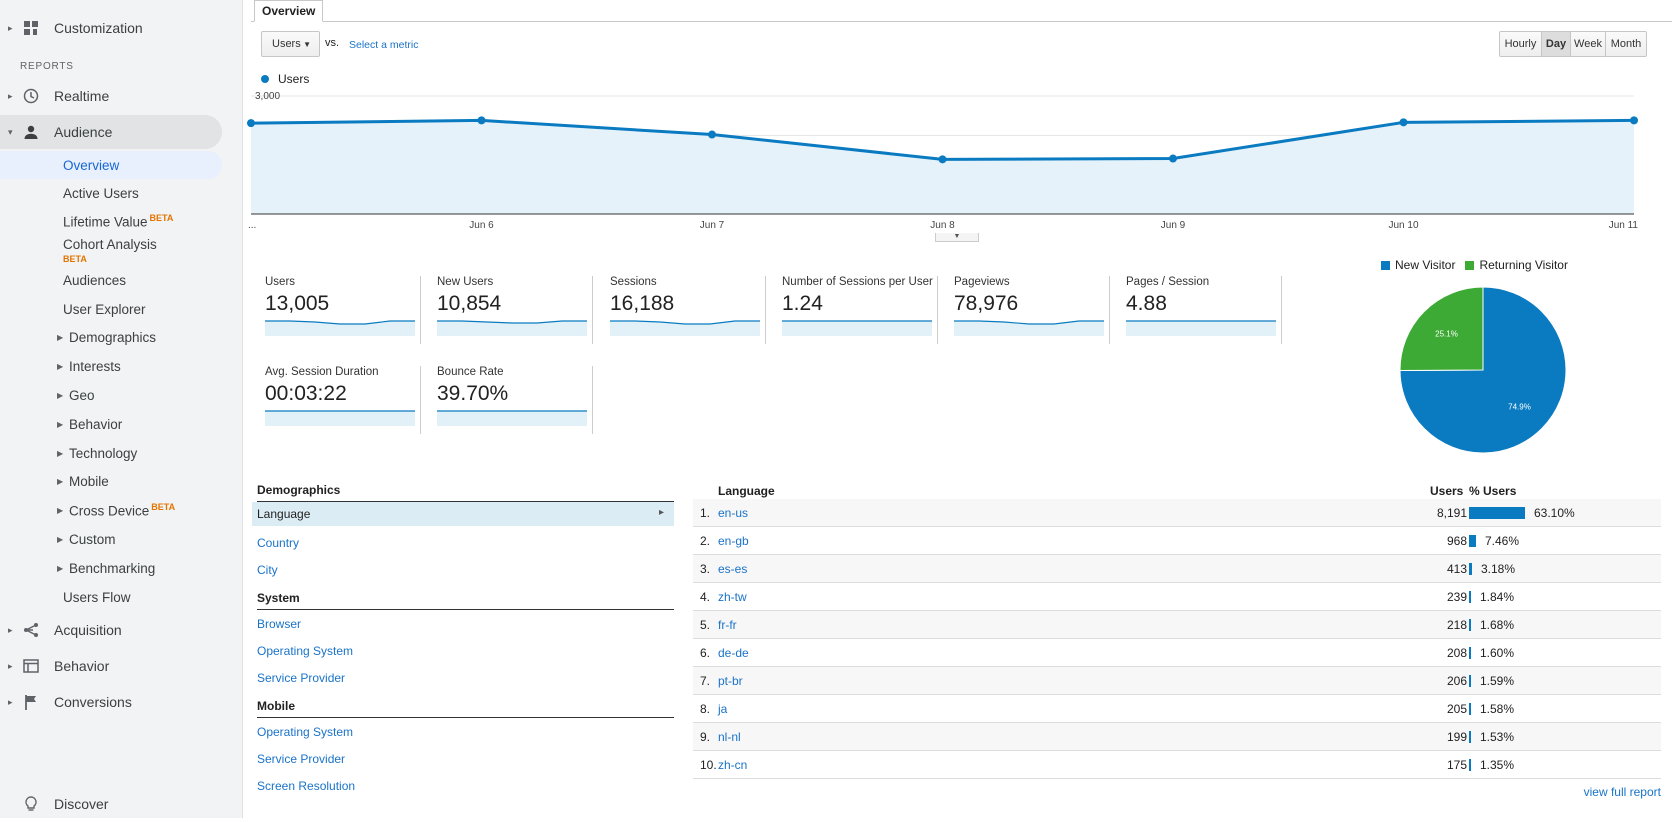 This screenshot has height=822, width=1672. What do you see at coordinates (942, 225) in the screenshot?
I see `x-tick-label: Jun 8` at bounding box center [942, 225].